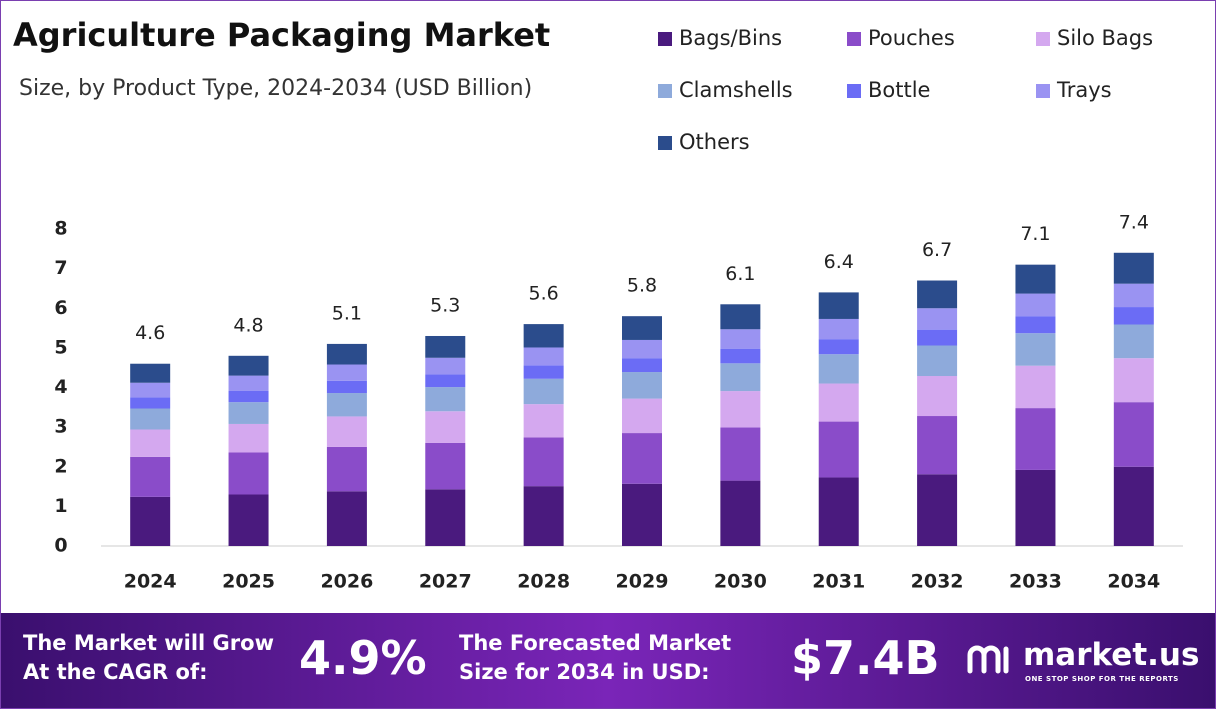 The height and width of the screenshot is (709, 1216). I want to click on chart-title: Agriculture Packaging Market, so click(281, 35).